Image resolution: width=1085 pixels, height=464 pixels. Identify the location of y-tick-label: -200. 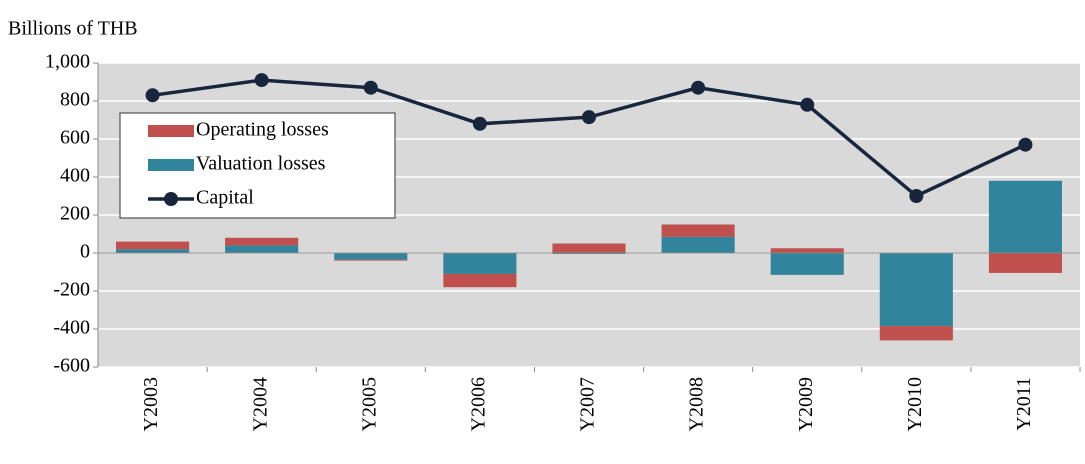
(71, 290).